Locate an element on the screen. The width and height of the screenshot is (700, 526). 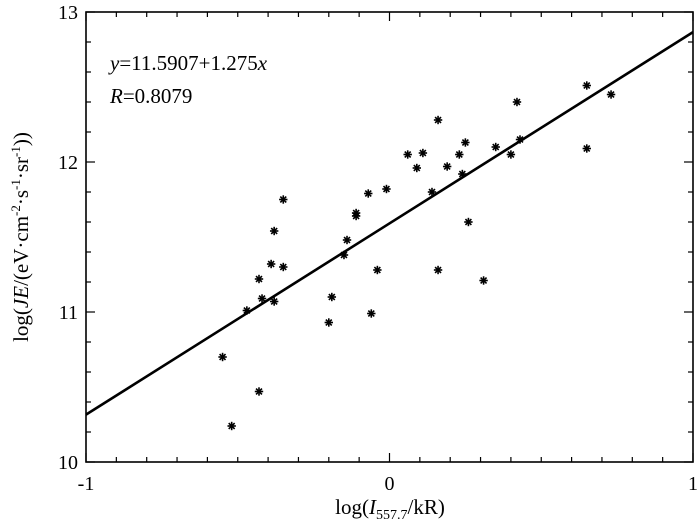
y-tick-label: 10 is located at coordinates (68, 463).